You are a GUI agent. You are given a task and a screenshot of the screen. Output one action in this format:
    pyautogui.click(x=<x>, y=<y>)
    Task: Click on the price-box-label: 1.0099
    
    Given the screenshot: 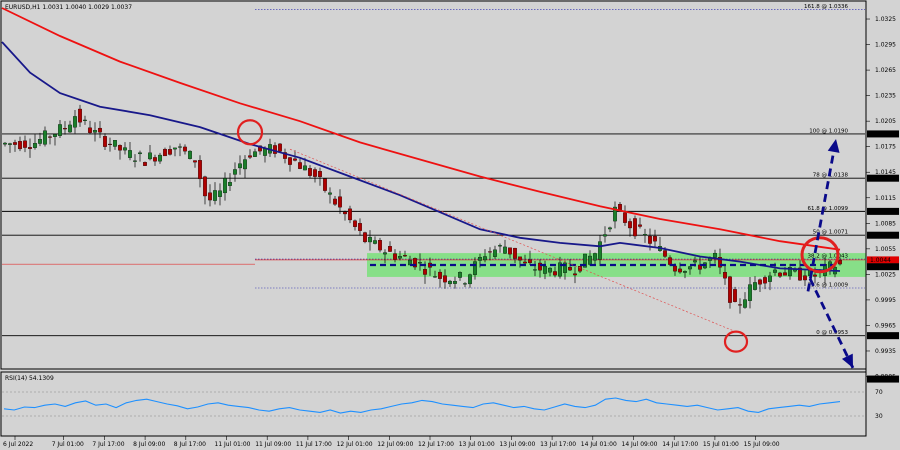 What is the action you would take?
    pyautogui.click(x=880, y=212)
    